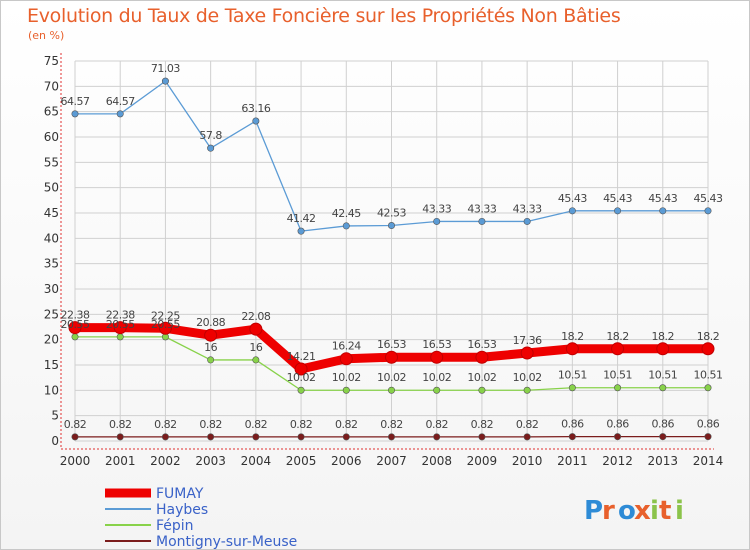 This screenshot has width=750, height=550. Describe the element at coordinates (51, 264) in the screenshot. I see `y-tick-label: 35` at that location.